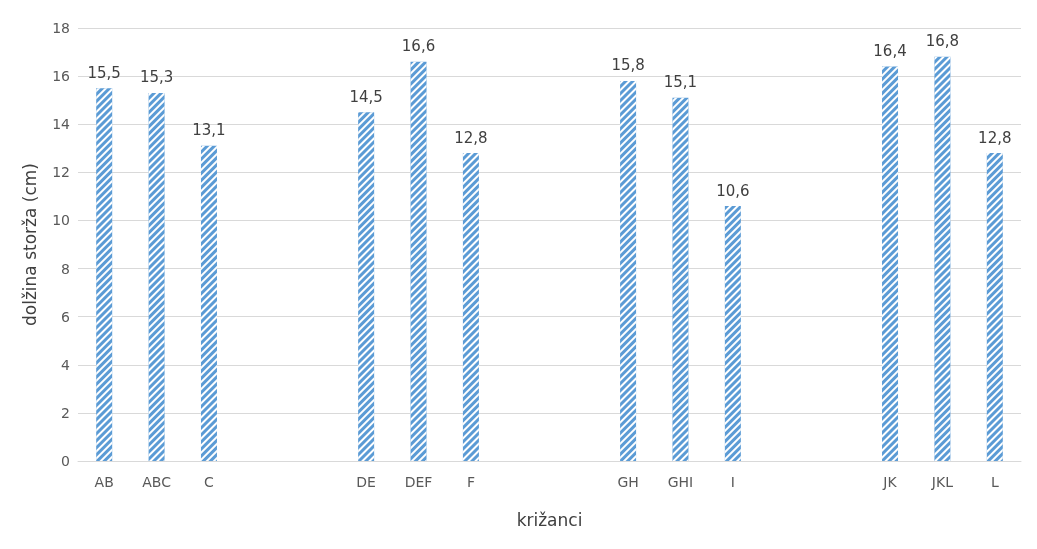  Describe the element at coordinates (733, 190) in the screenshot. I see `data-label: 10,6` at that location.